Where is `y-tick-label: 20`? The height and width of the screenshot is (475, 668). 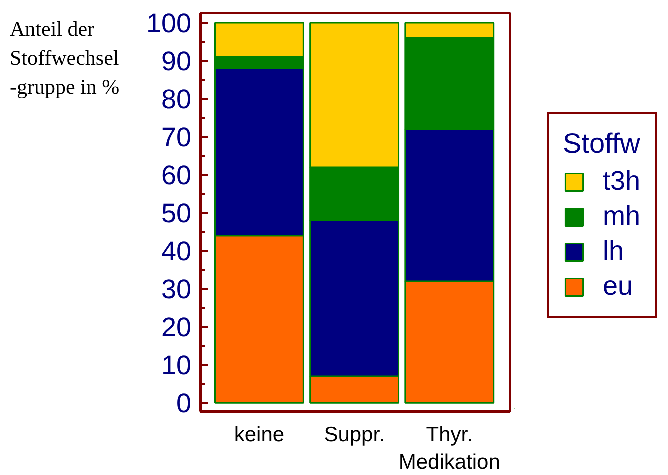
y-tick-label: 20 is located at coordinates (176, 327).